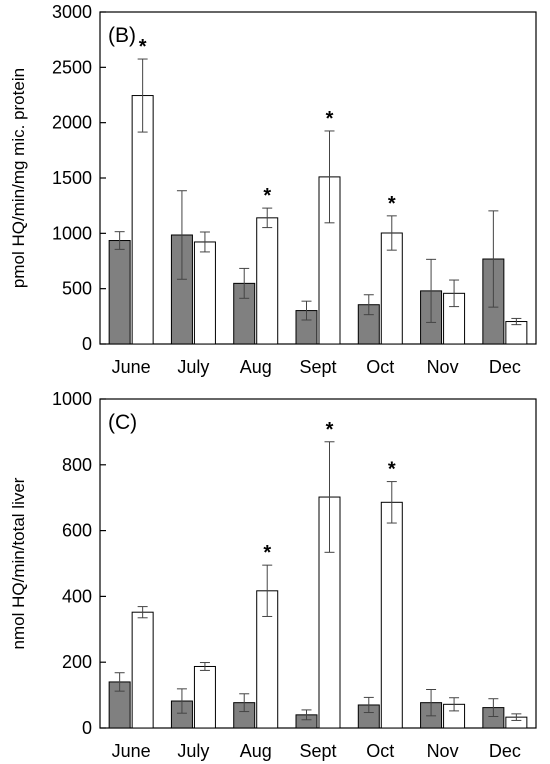 This screenshot has width=550, height=764. I want to click on y-tick-label: 500, so click(77, 289).